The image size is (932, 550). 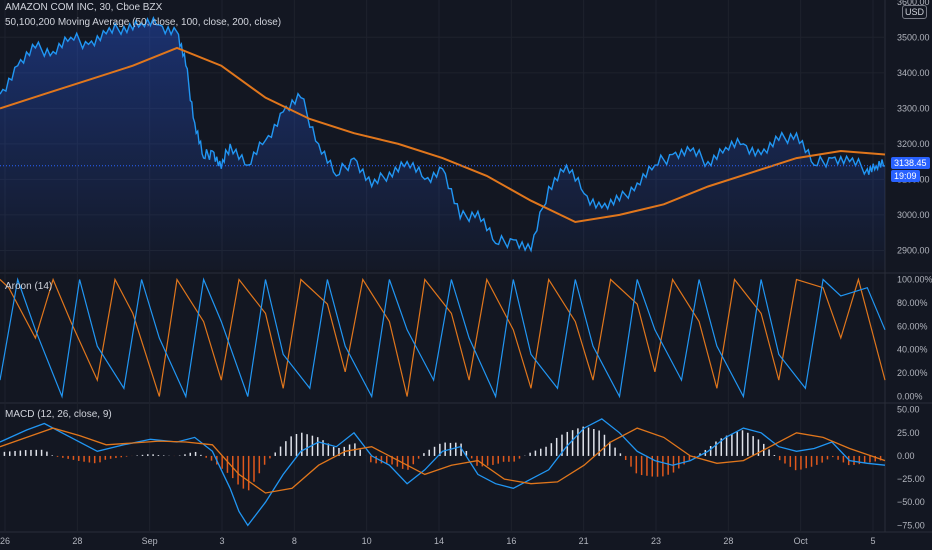 What do you see at coordinates (912, 350) in the screenshot?
I see `aroon-tick-label: 40.00%` at bounding box center [912, 350].